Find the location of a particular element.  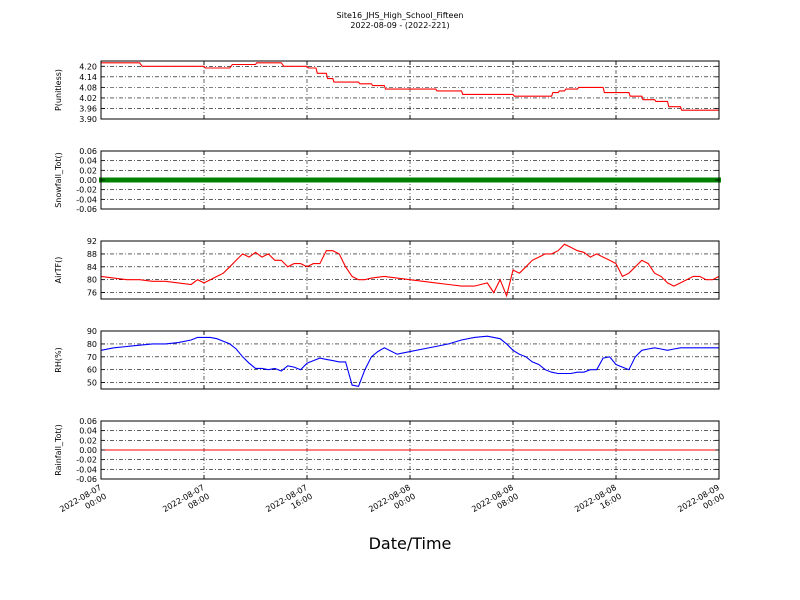

y-tick-label: -0.02 is located at coordinates (86, 460).